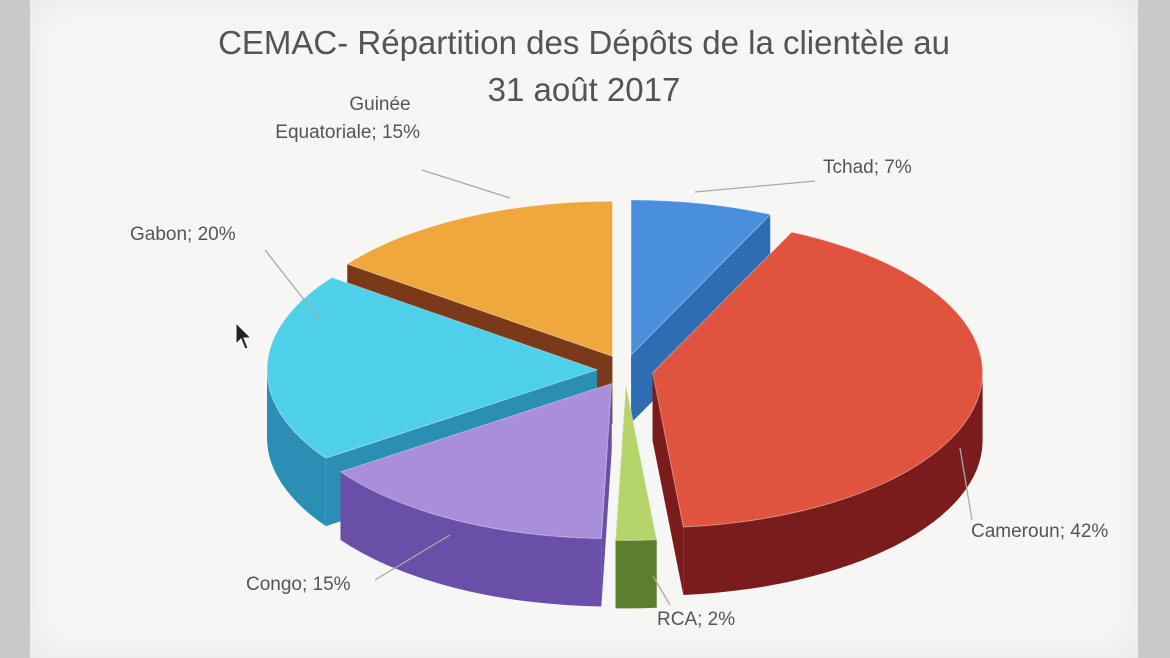  What do you see at coordinates (755, 186) in the screenshot?
I see `leader-tchad` at bounding box center [755, 186].